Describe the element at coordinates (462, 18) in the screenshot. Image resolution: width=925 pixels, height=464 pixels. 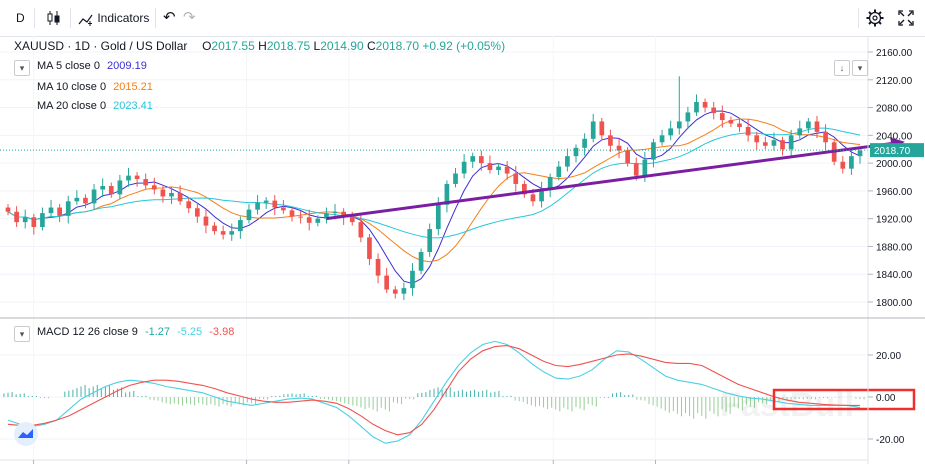
I see `top-toolbar: D Indicators ↶ ↷` at that location.